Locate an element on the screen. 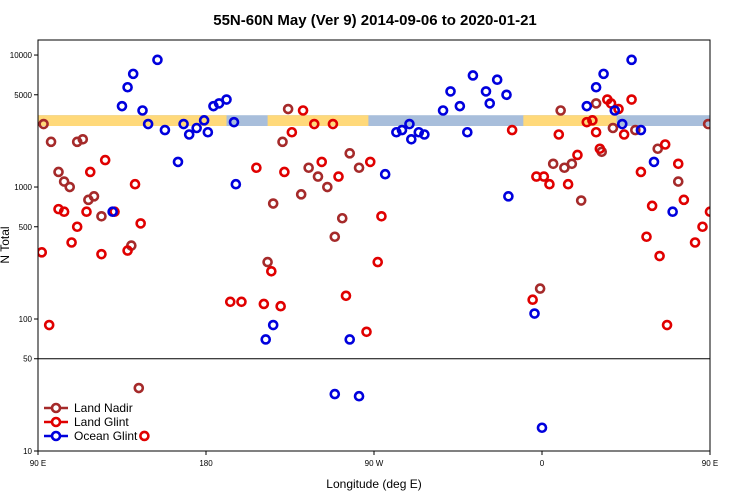  y-tick-label: 5000 is located at coordinates (23, 95).